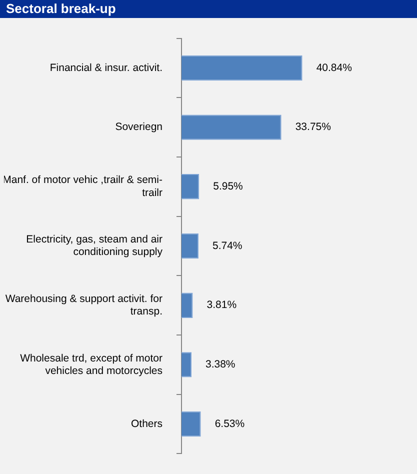 The width and height of the screenshot is (417, 474). I want to click on data-label: 5.74%, so click(227, 246).